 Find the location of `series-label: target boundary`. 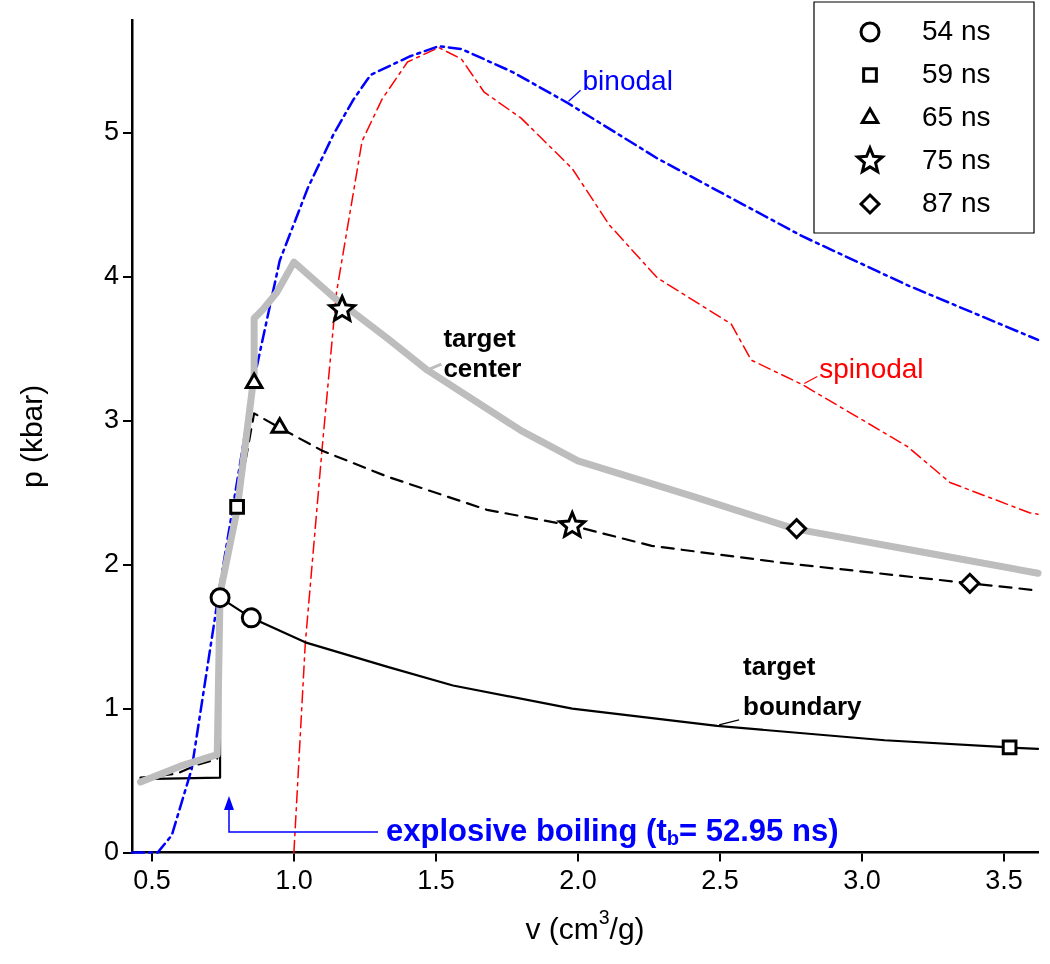

series-label: target boundary is located at coordinates (803, 686).